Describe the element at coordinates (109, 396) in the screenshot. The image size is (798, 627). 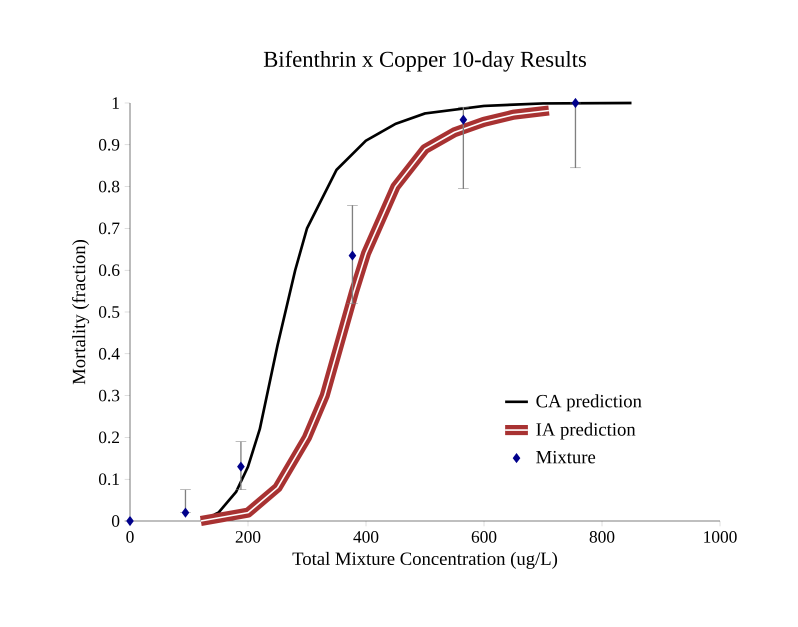
I see `y-tick-label: 0.3` at that location.